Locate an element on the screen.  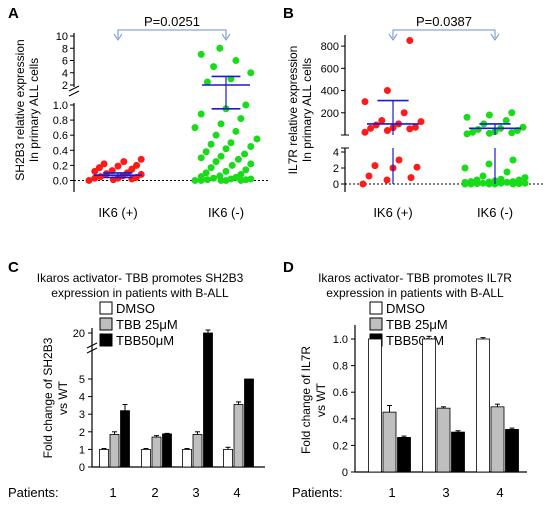
panel-letter-c: C is located at coordinates (13, 267).